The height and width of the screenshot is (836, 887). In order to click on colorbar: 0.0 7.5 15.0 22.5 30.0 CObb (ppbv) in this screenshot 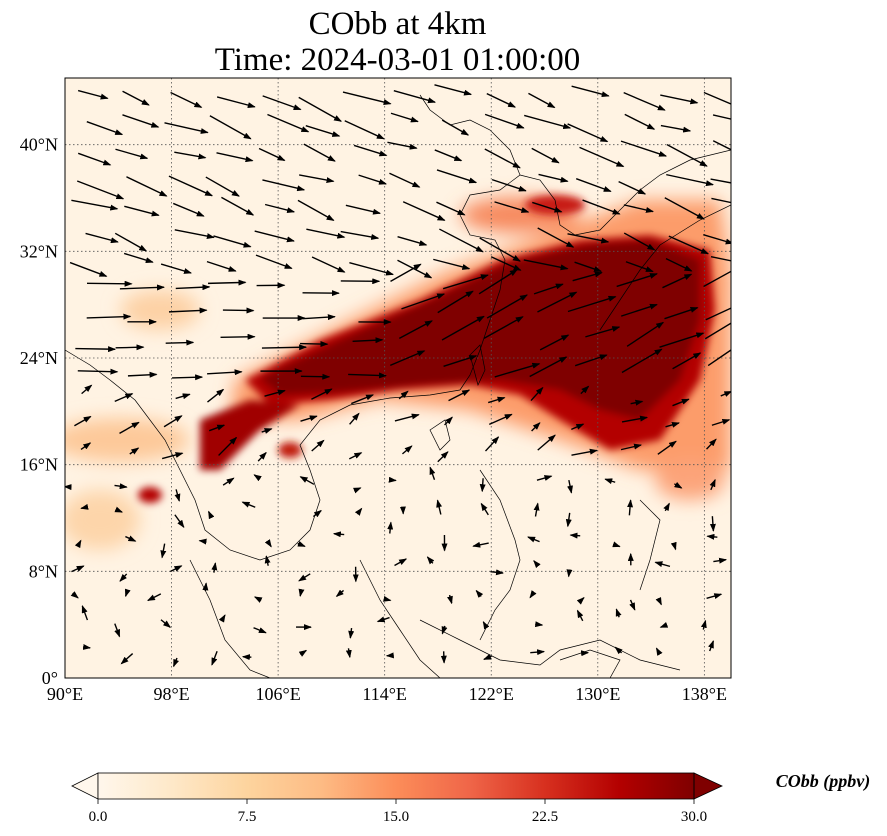, I will do `click(470, 798)`.